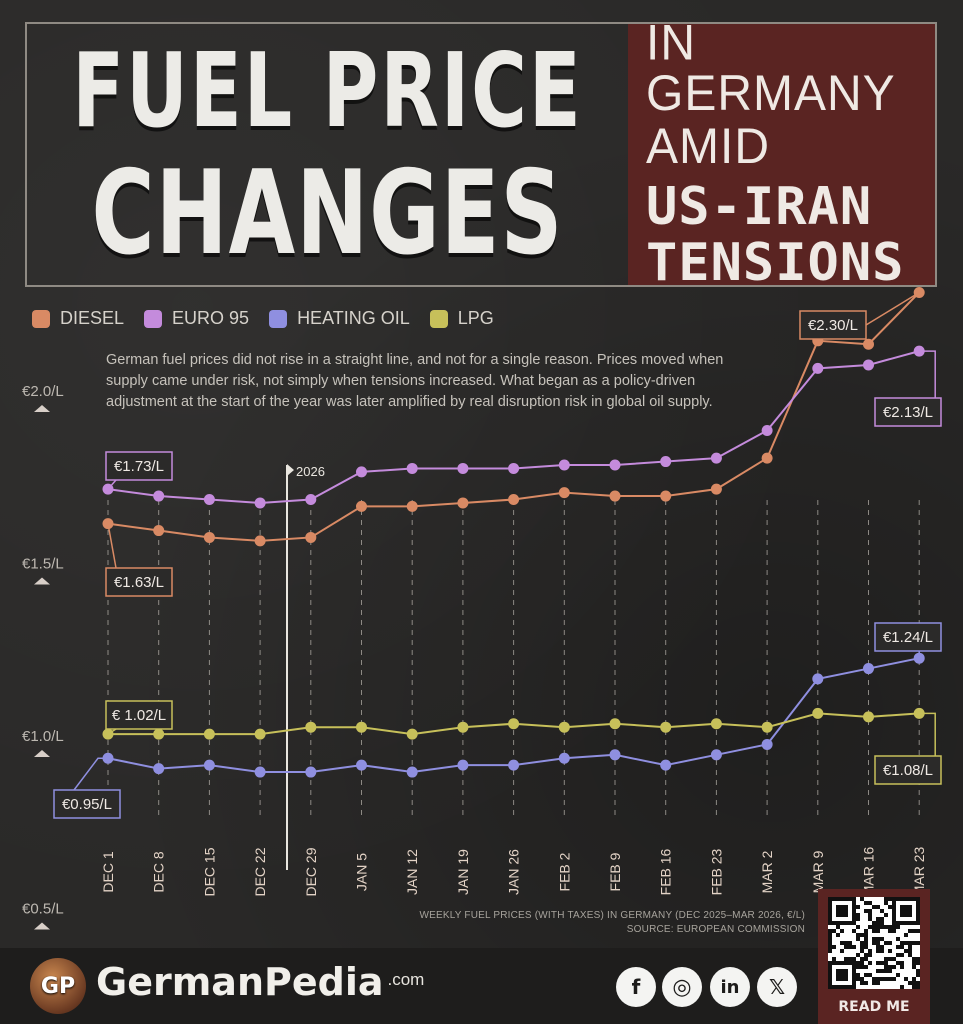 The image size is (963, 1024). I want to click on callout-label: €1.63/L, so click(139, 582).